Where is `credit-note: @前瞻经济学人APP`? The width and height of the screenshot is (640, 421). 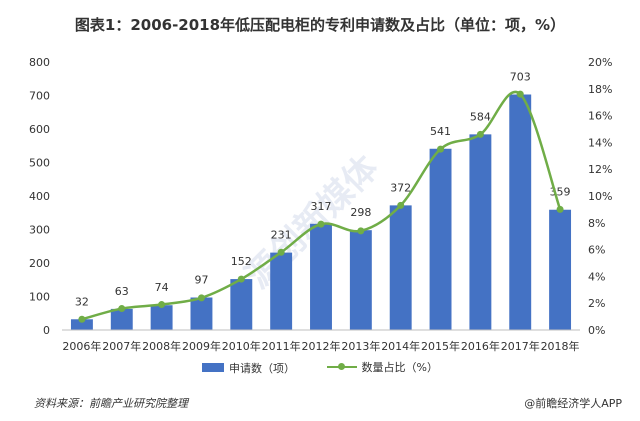
credit-note: @前瞻经济学人APP is located at coordinates (573, 403).